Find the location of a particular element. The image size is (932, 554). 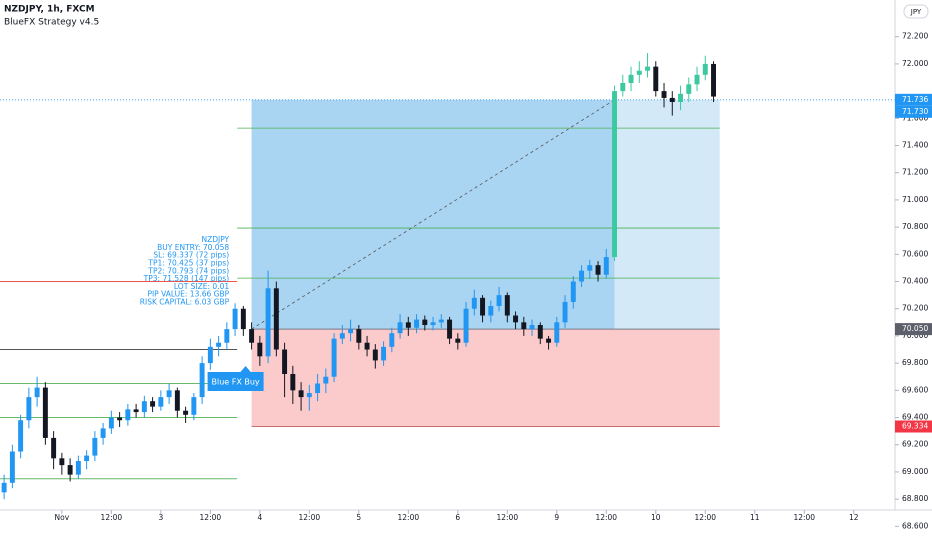

profit-zone-after is located at coordinates (667, 214).